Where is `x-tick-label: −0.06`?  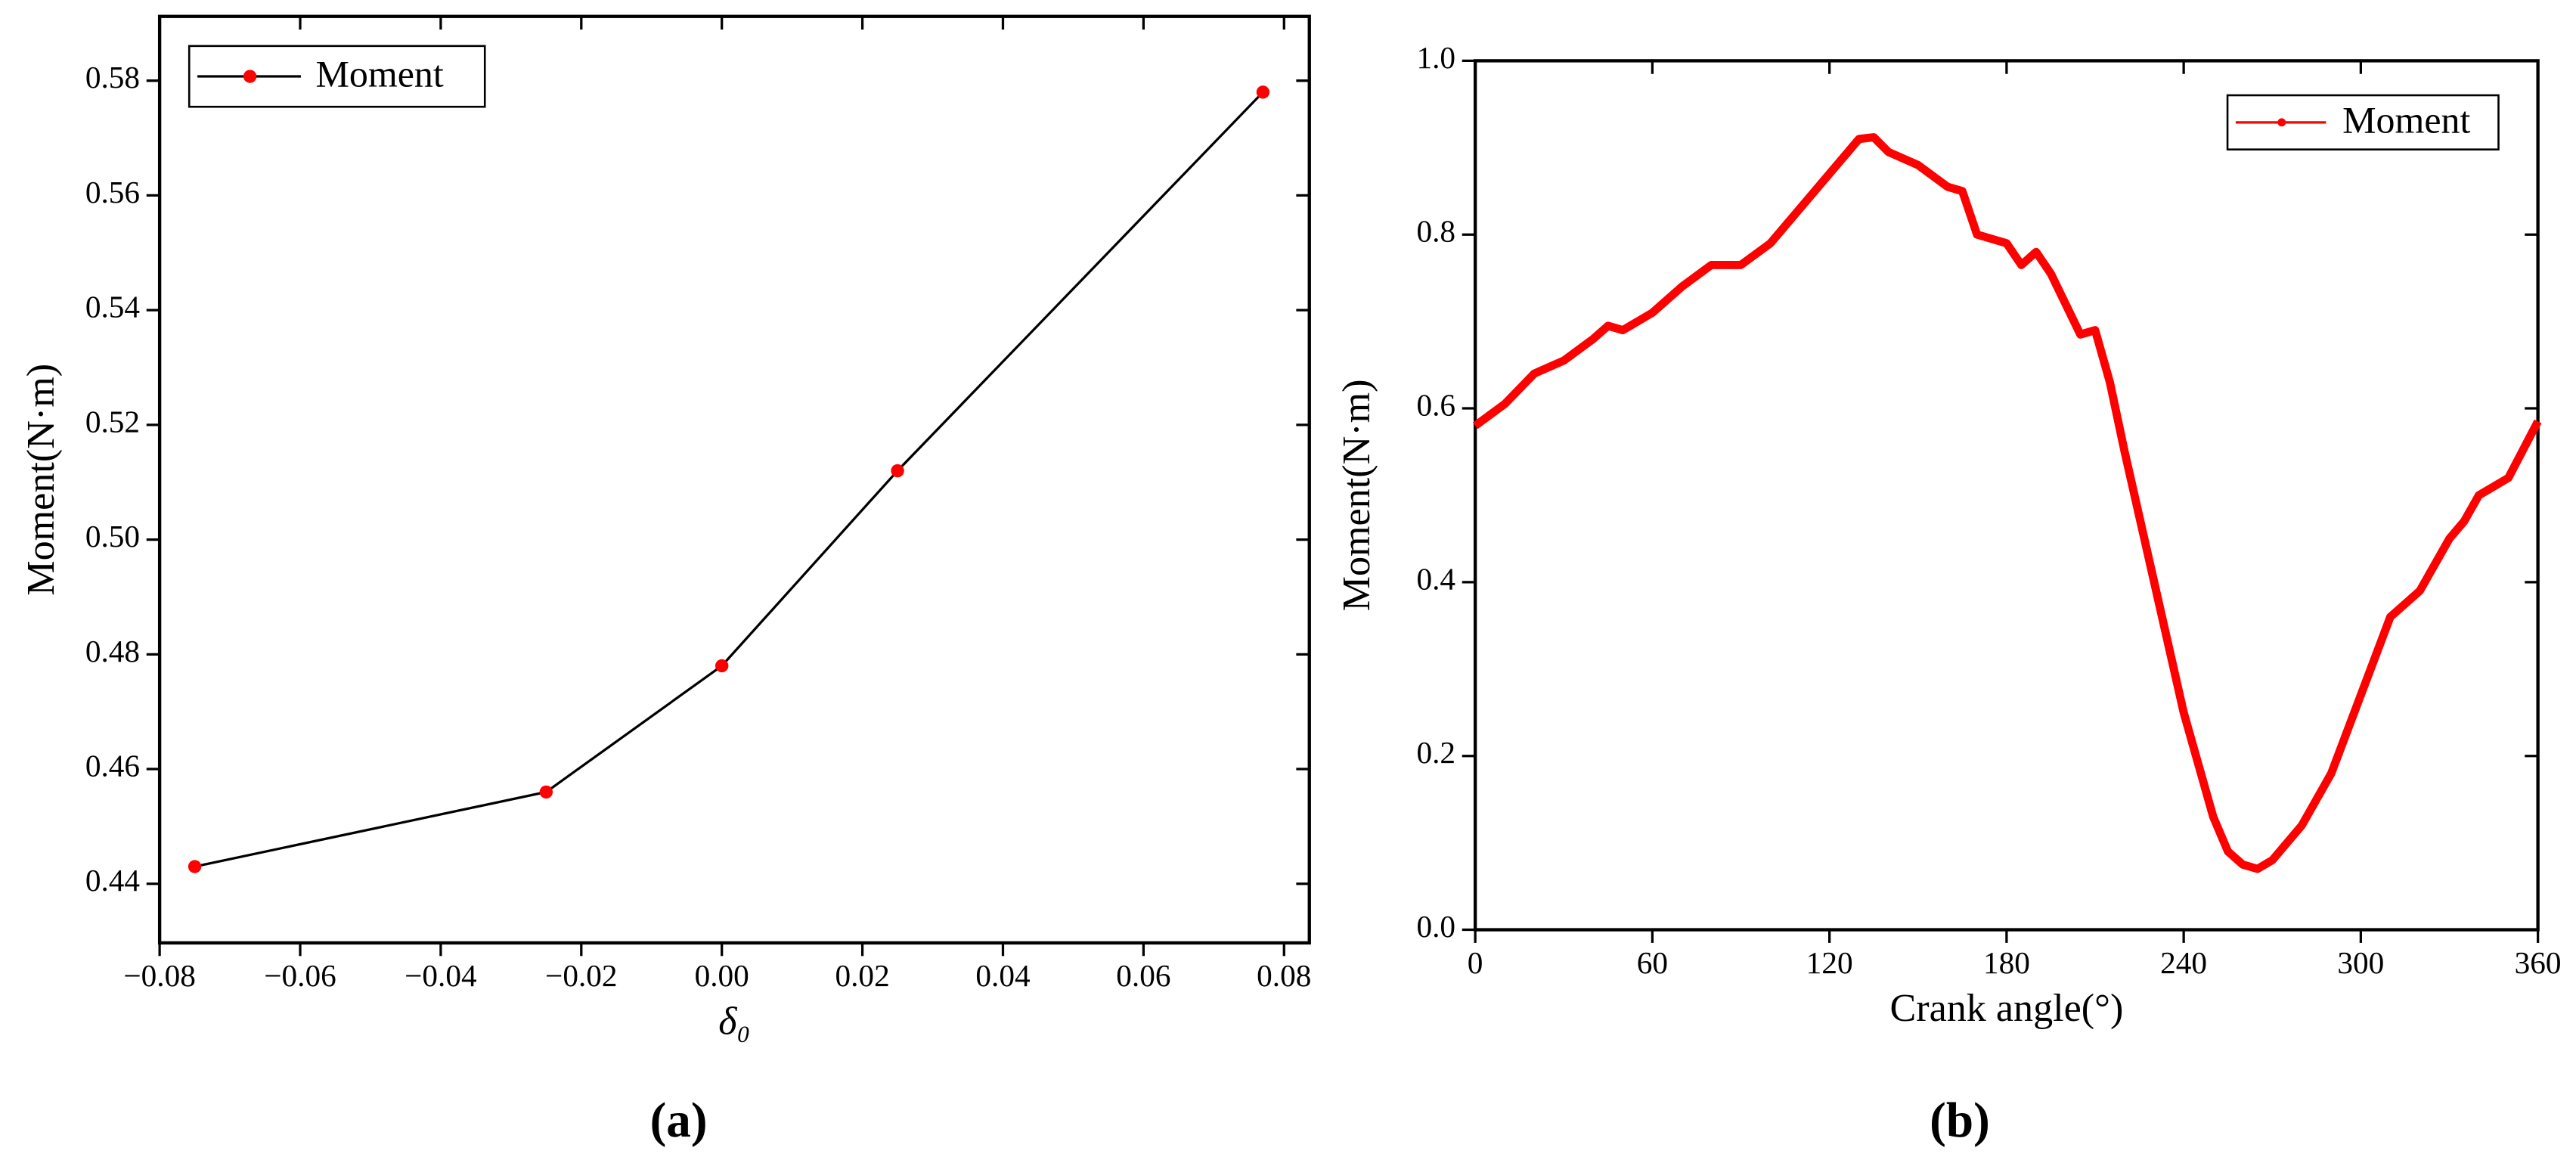
x-tick-label: −0.06 is located at coordinates (300, 976).